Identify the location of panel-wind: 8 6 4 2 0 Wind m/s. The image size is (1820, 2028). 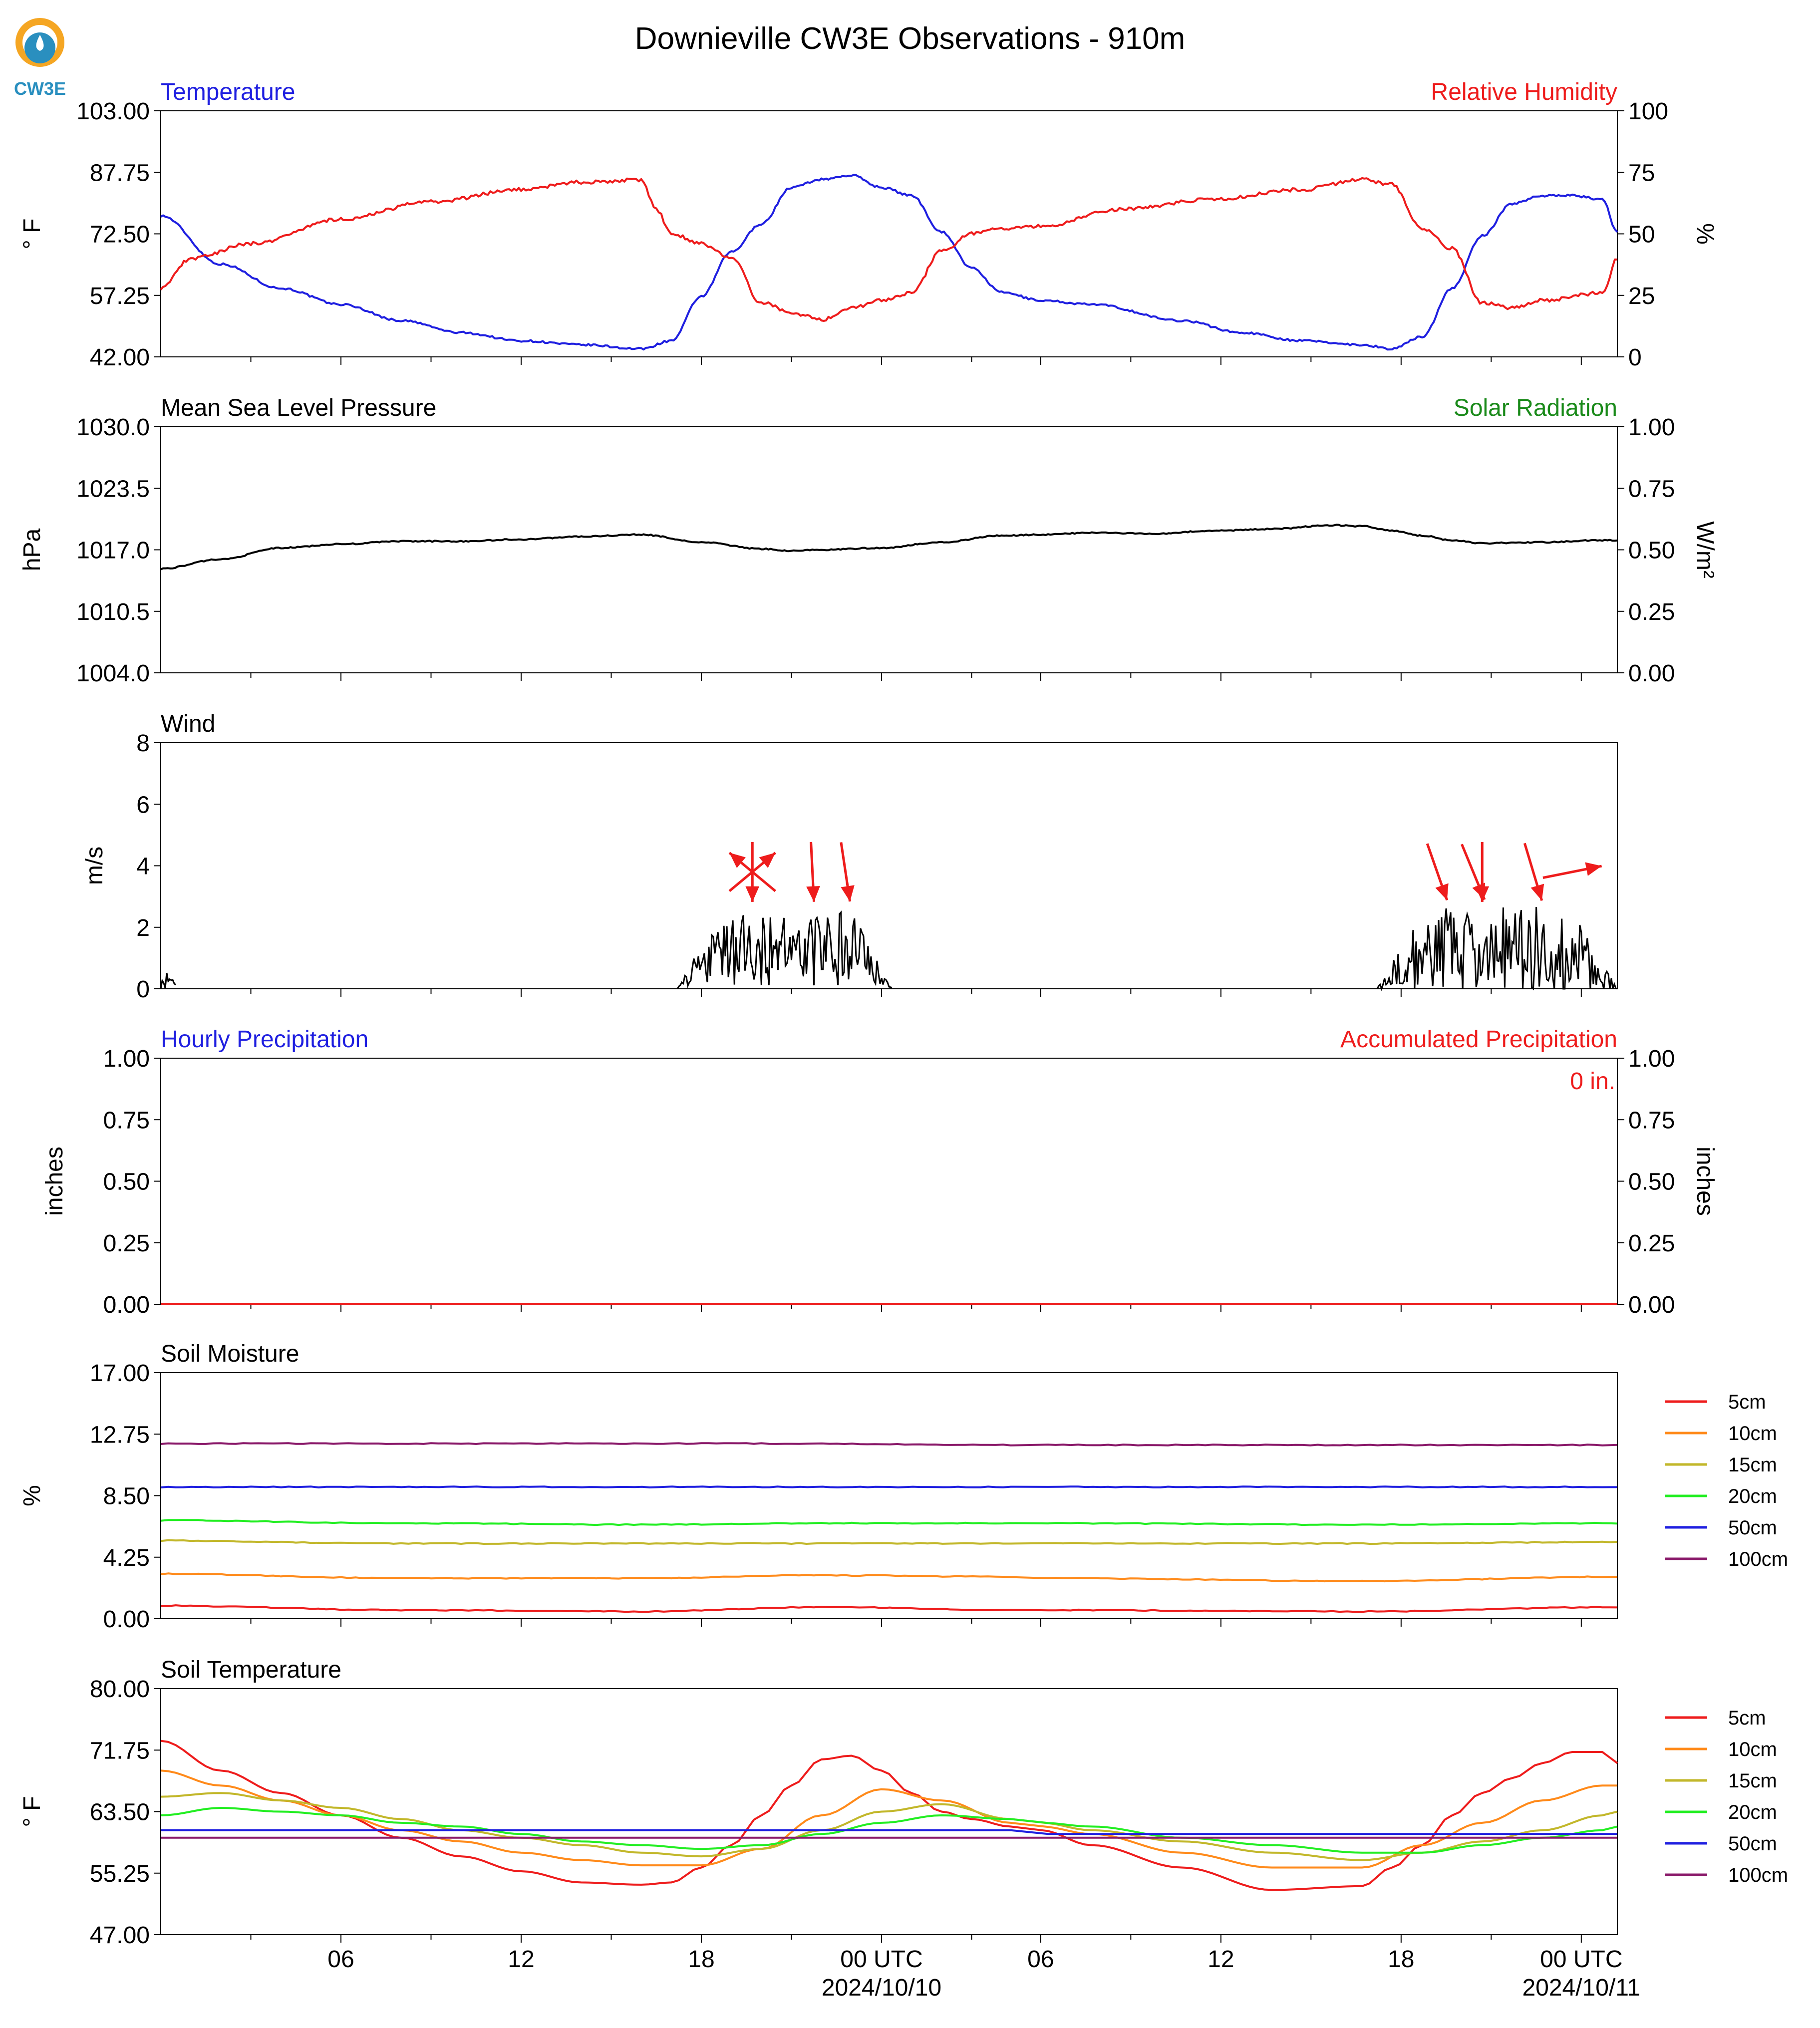
(849, 857).